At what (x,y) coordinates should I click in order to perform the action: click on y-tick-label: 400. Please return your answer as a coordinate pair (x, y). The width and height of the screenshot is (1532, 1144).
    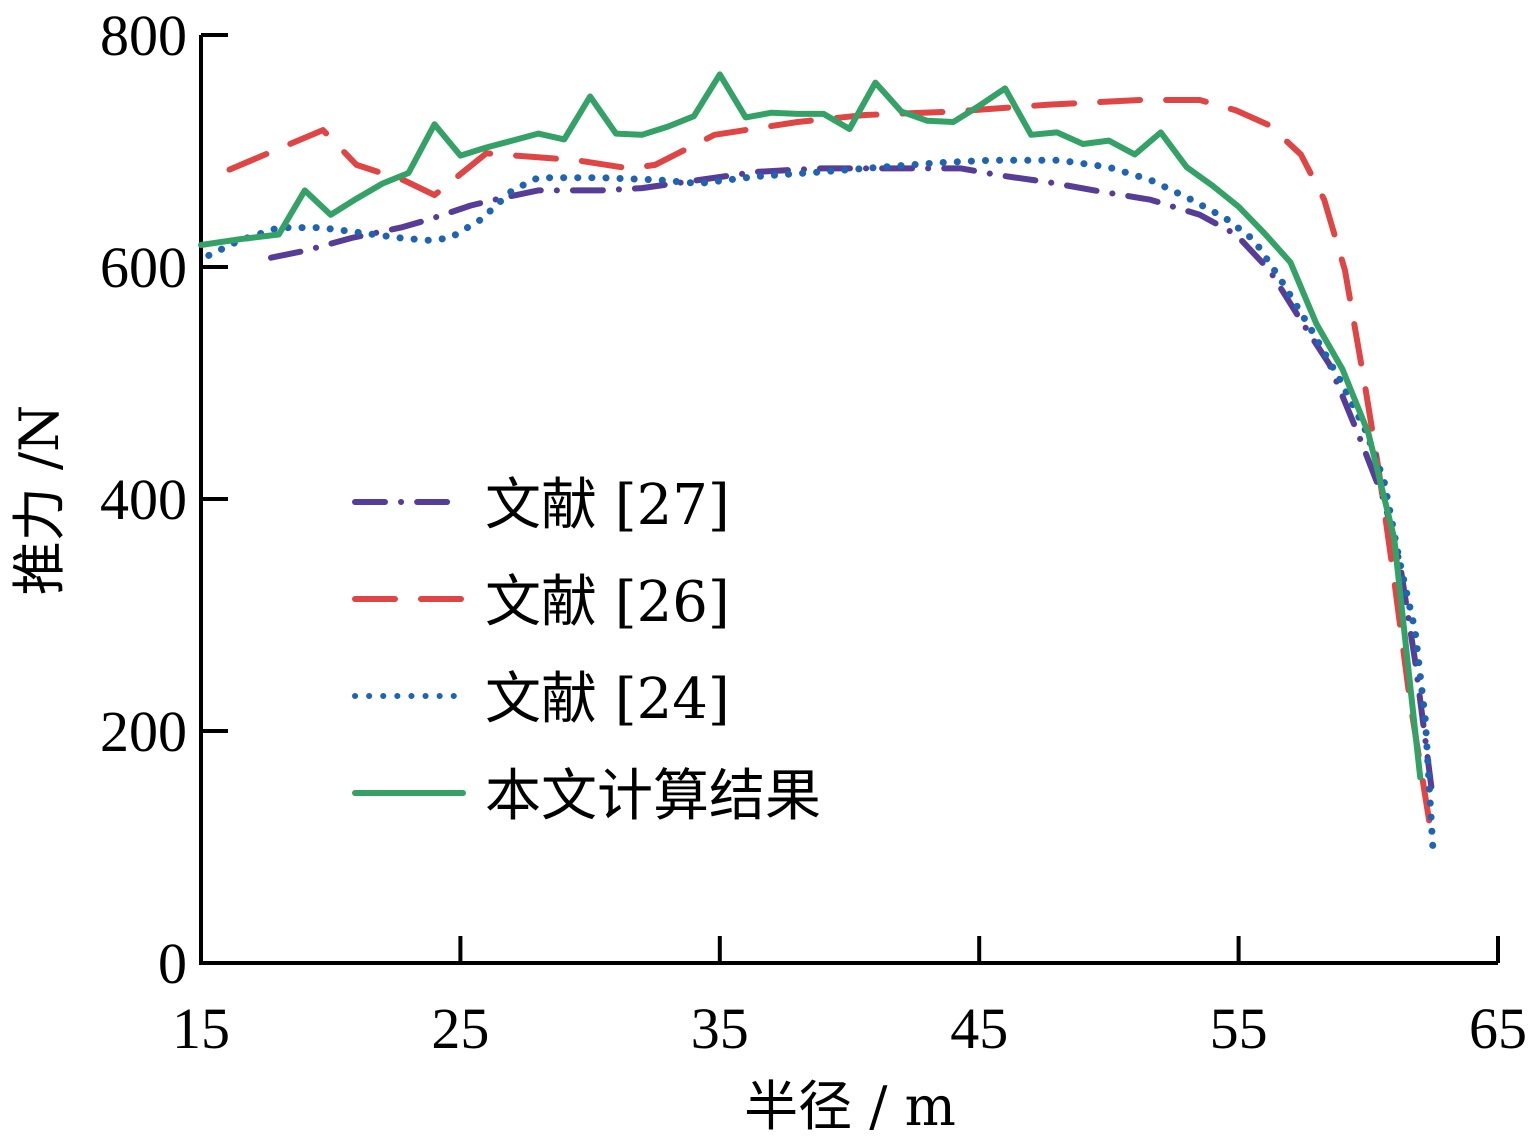
    Looking at the image, I should click on (143, 499).